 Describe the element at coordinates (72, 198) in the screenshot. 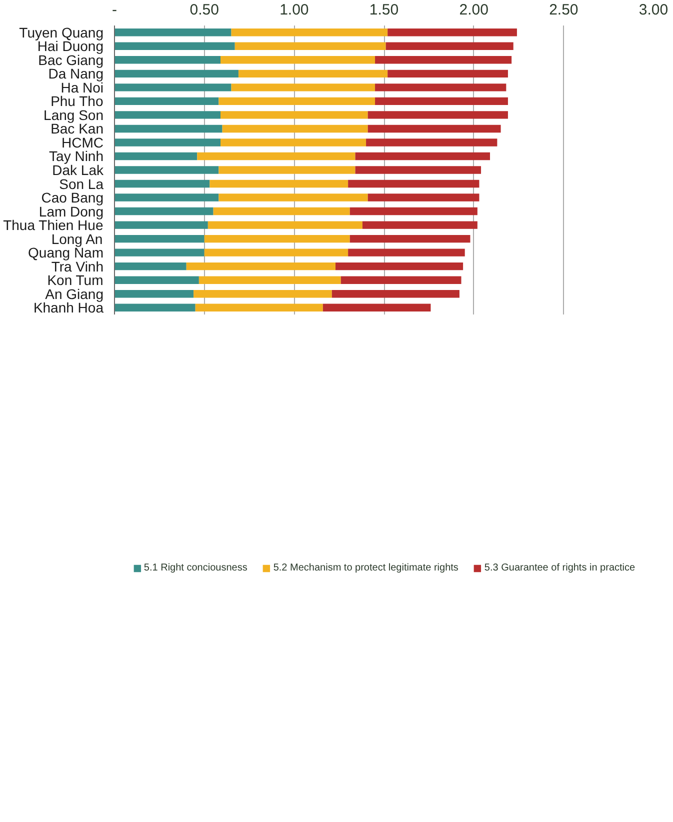

I see `y-tick-label: Cao Bang` at that location.